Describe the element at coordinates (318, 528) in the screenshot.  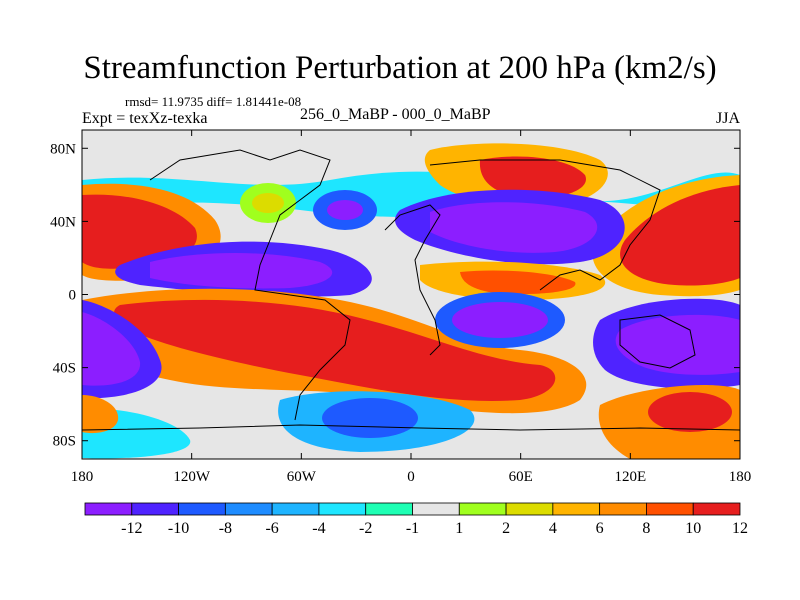
I see `colorbar-label: -4` at that location.